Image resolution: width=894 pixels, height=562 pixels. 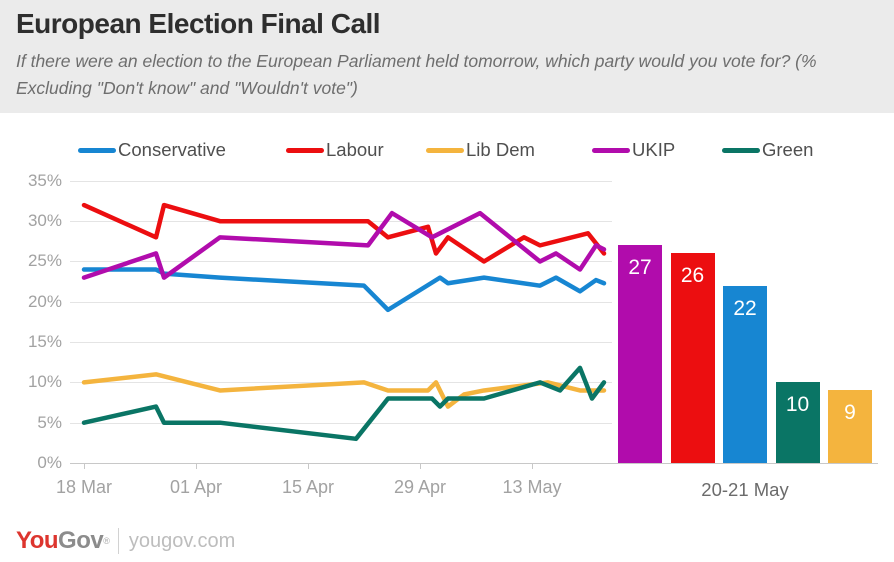 What do you see at coordinates (44, 342) in the screenshot?
I see `y-axis-tick-label: 15%` at bounding box center [44, 342].